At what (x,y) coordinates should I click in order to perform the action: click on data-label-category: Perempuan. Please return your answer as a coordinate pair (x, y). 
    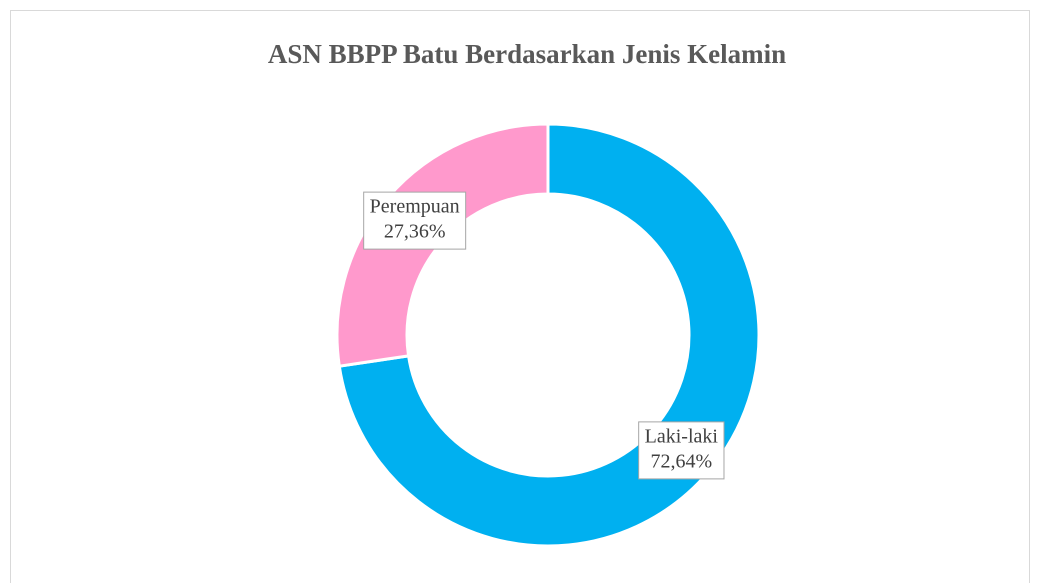
    Looking at the image, I should click on (415, 207).